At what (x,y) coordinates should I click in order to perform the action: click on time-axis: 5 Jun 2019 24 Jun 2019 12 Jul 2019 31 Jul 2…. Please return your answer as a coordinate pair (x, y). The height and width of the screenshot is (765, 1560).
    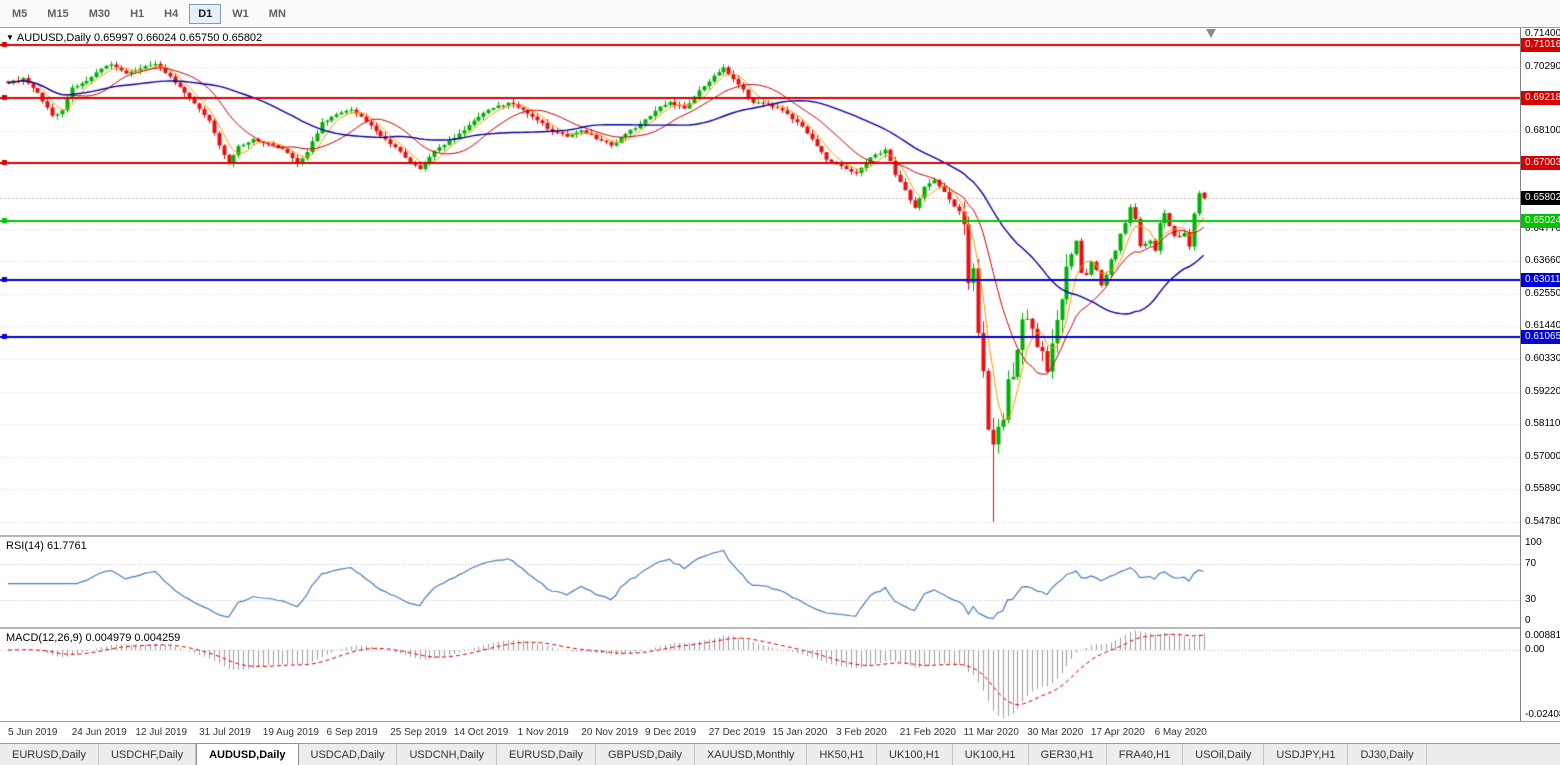
    Looking at the image, I should click on (780, 732).